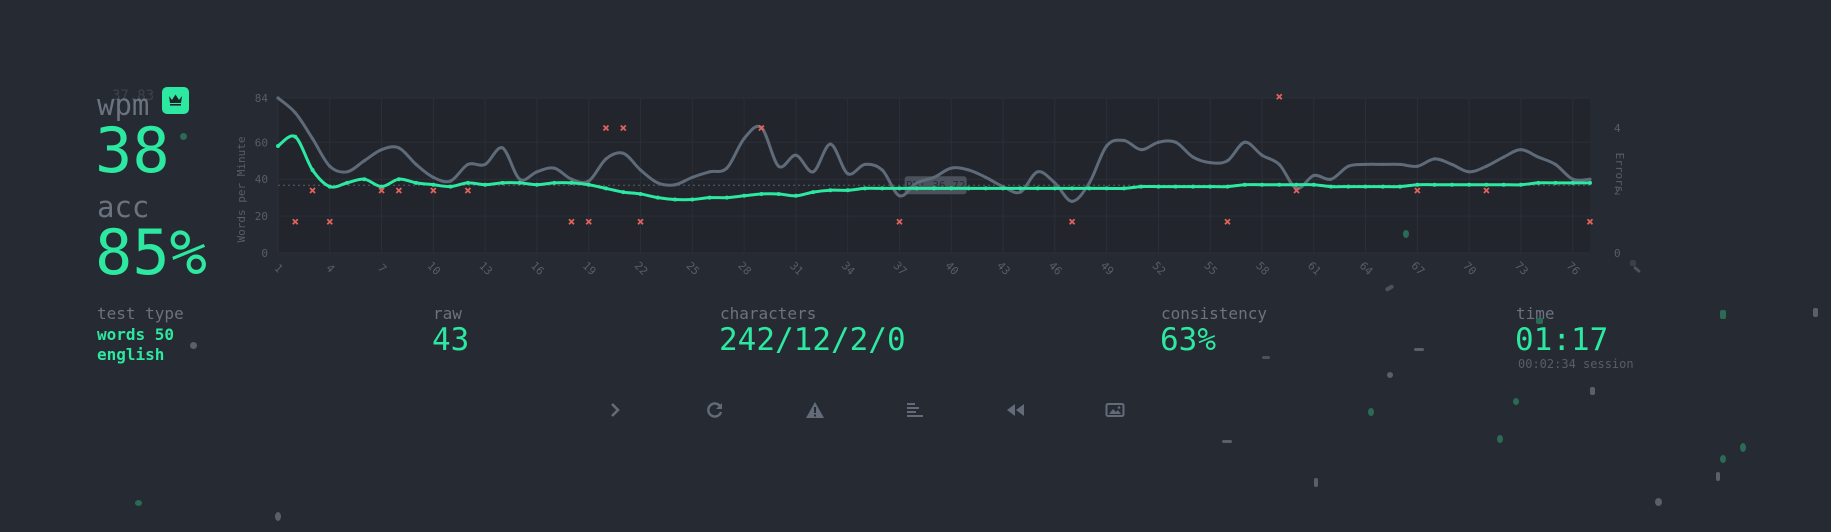  I want to click on raw-value: 43, so click(451, 340).